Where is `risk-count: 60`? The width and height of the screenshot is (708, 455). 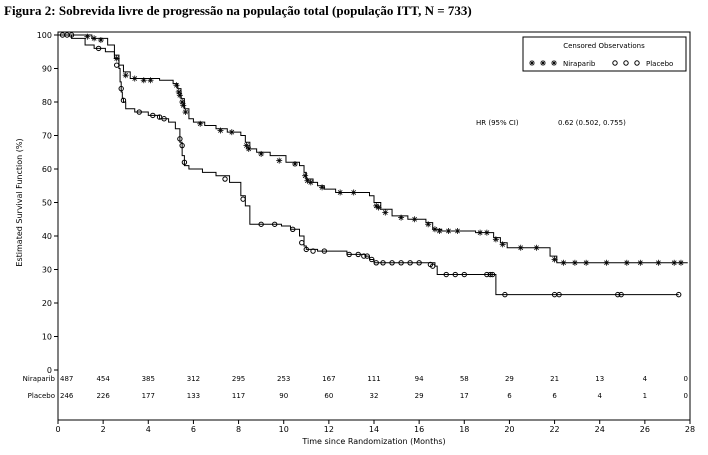 risk-count: 60 is located at coordinates (328, 396).